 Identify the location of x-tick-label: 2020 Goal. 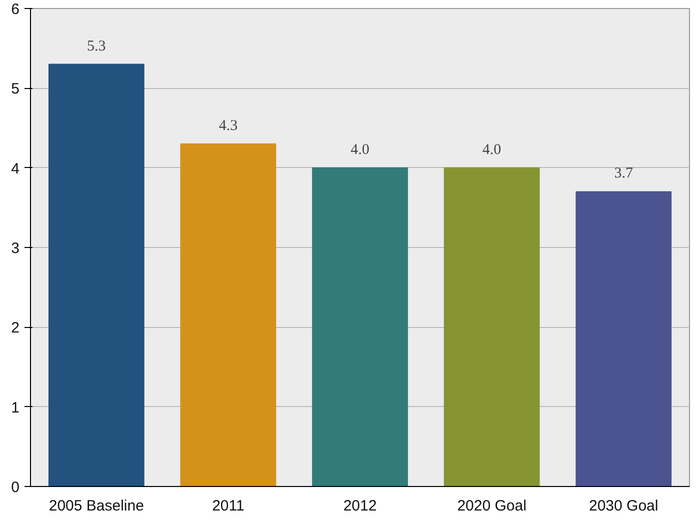
(491, 506).